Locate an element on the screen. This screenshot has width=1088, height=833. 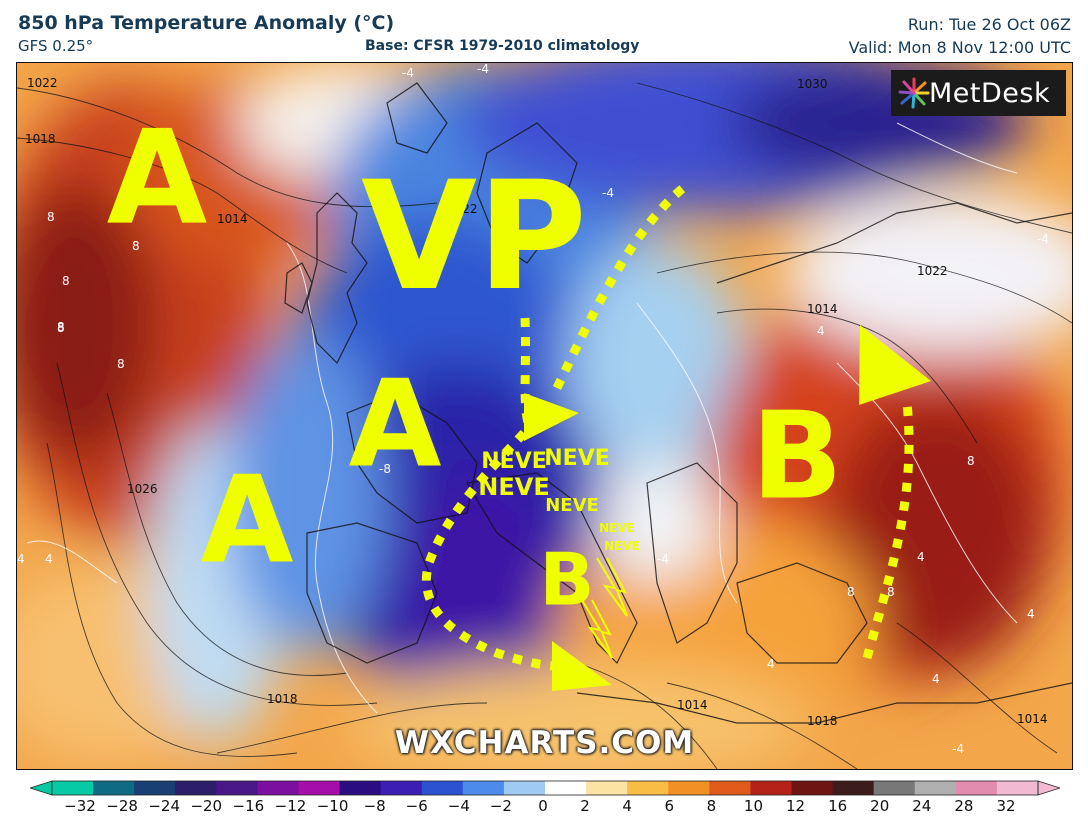
colorbar-tick-label: −16 is located at coordinates (248, 806).